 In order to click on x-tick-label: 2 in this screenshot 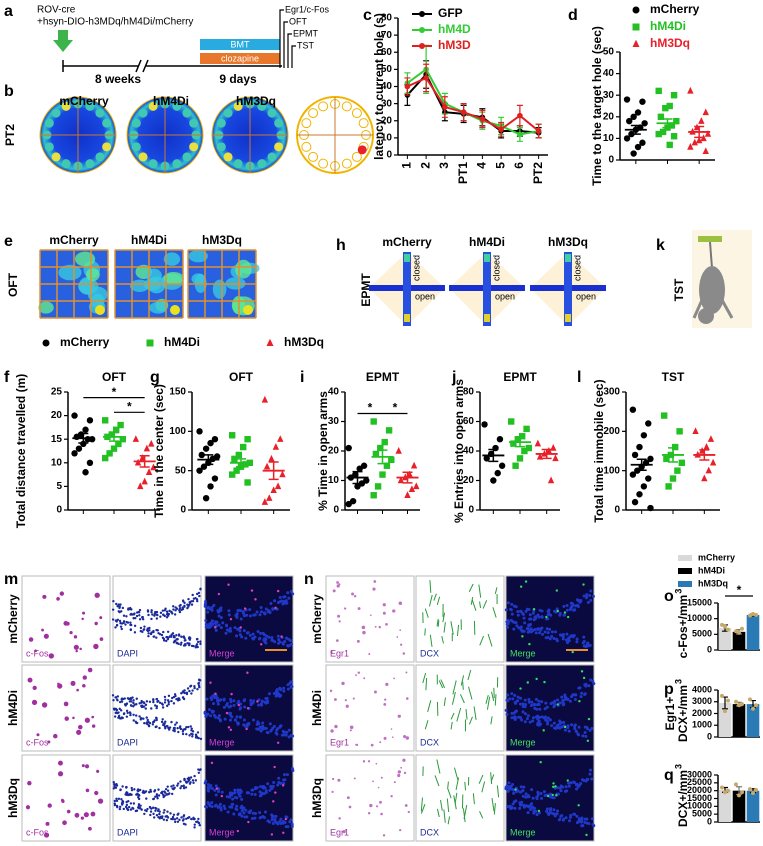, I will do `click(425, 165)`.